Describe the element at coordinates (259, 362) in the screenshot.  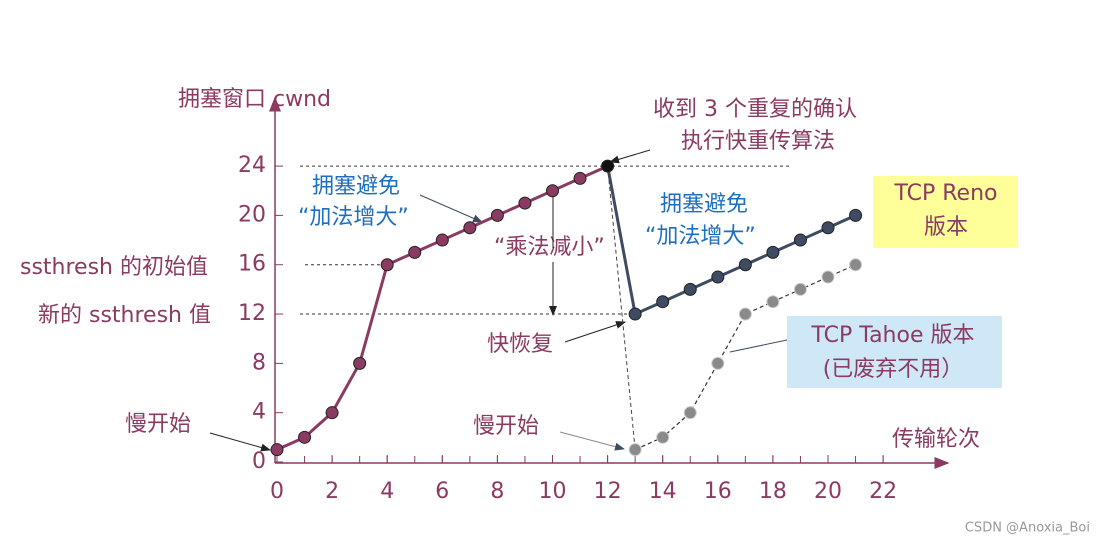
I see `y-tick-label: 8` at that location.